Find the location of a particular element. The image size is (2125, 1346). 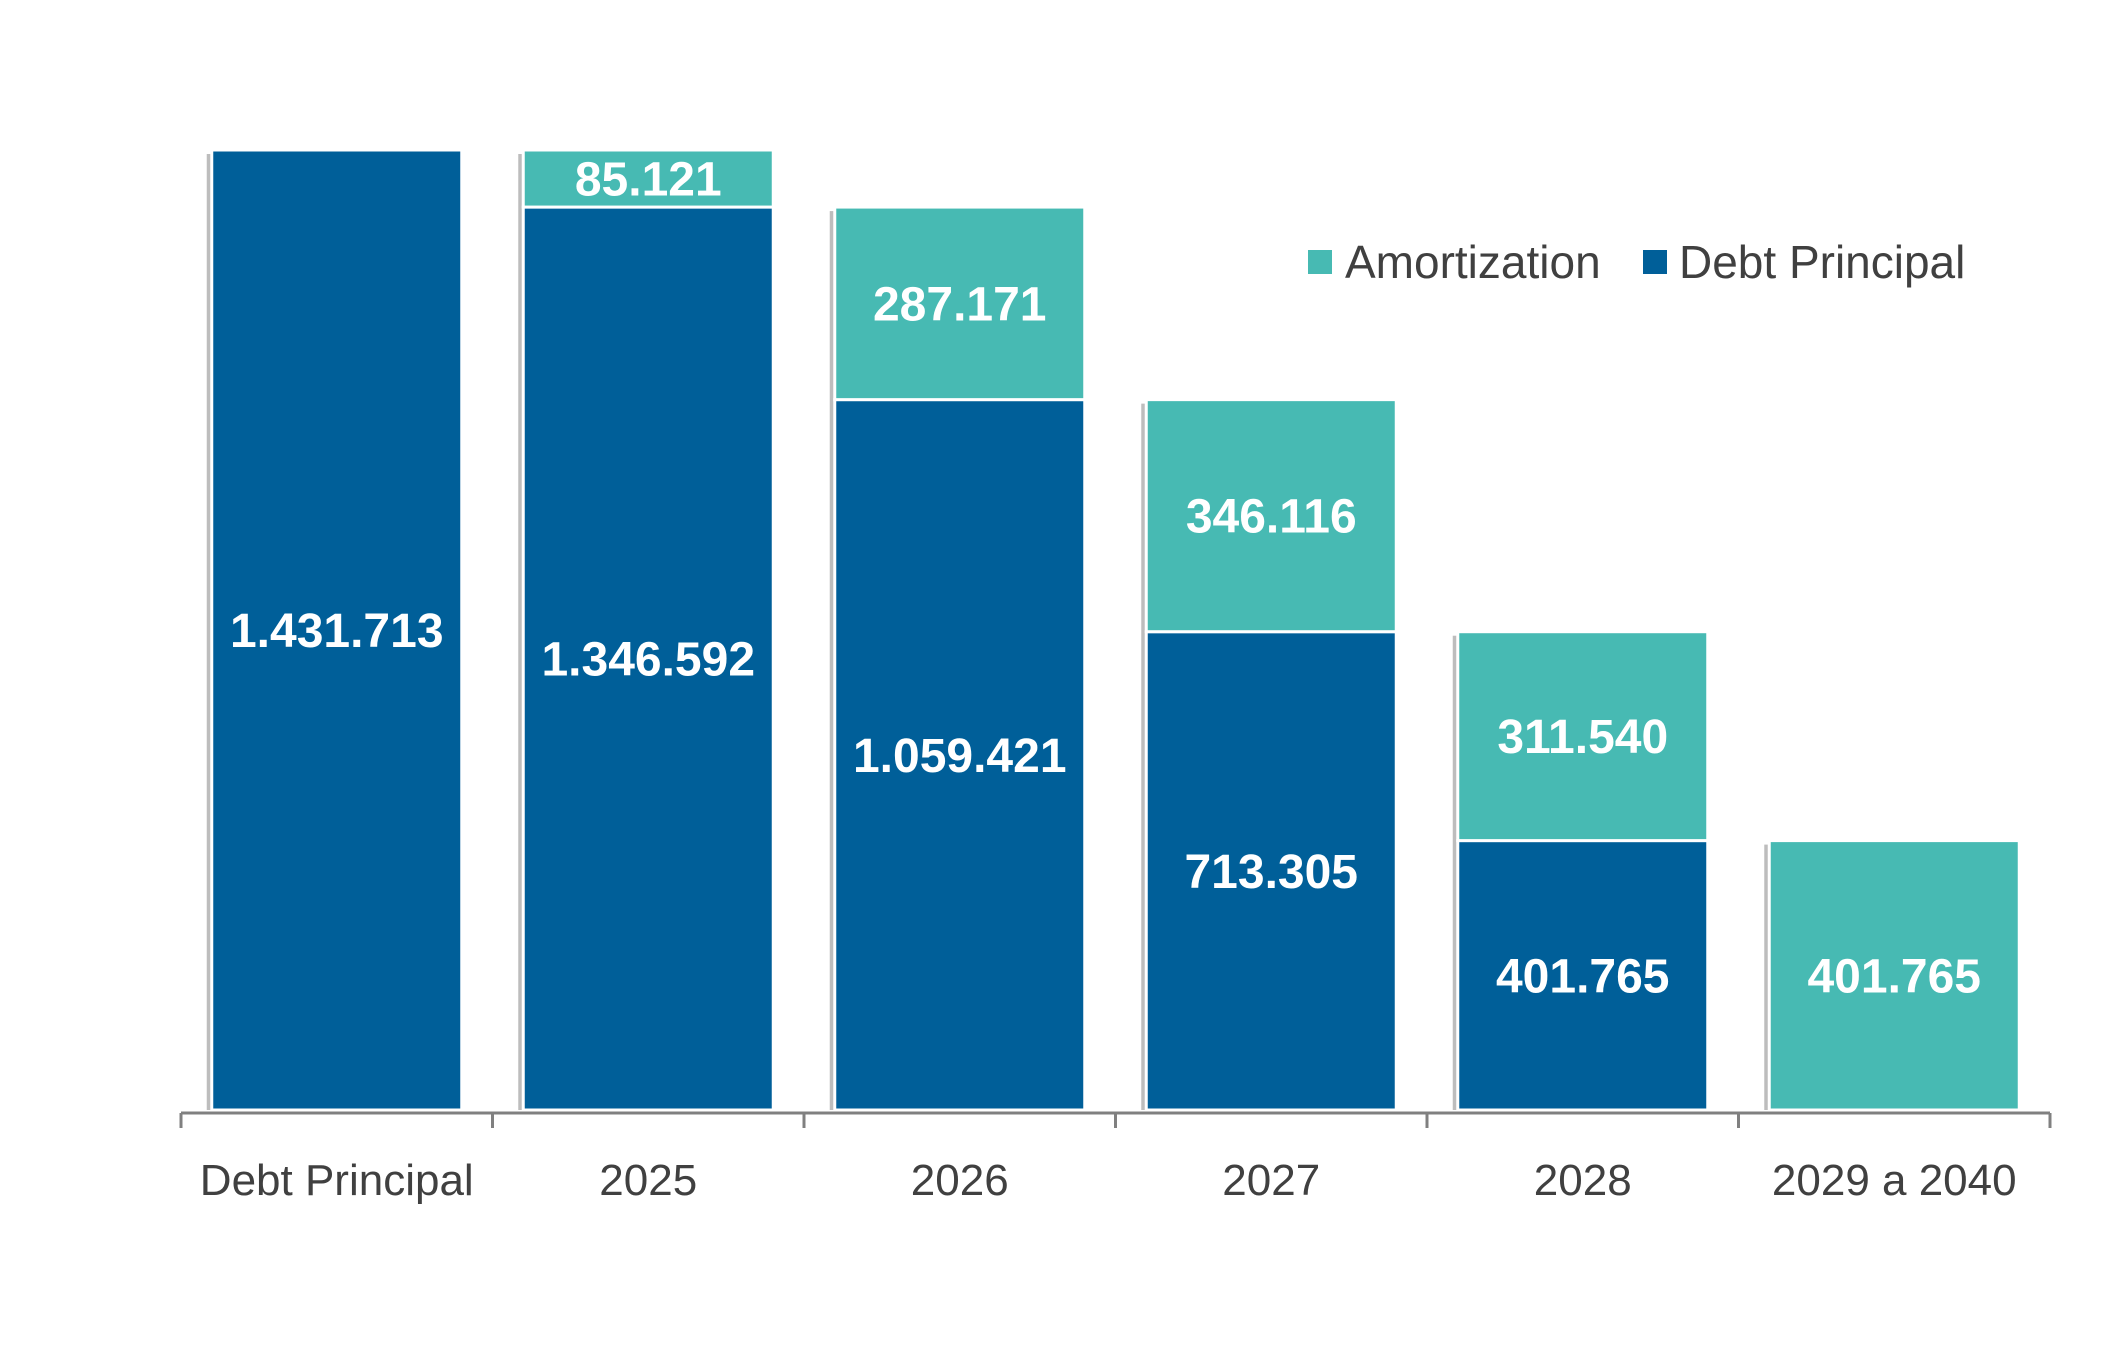

data-label-debt-principal: 1.346.592 is located at coordinates (648, 660).